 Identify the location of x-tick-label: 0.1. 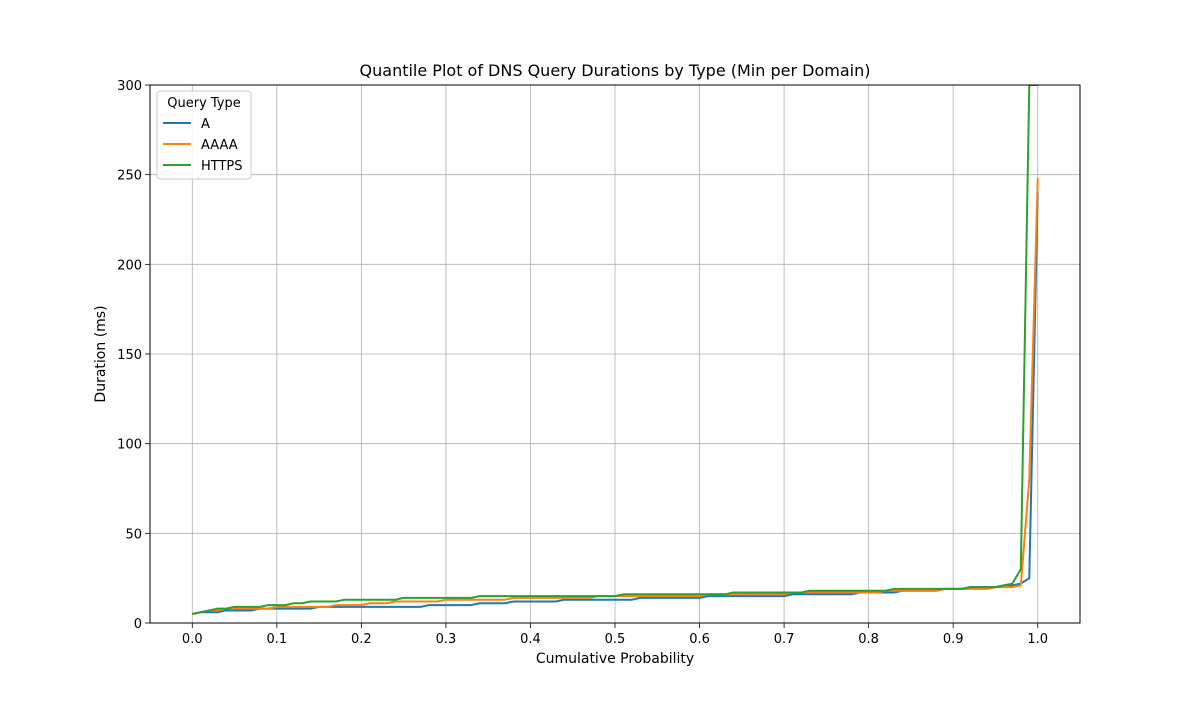
(276, 639).